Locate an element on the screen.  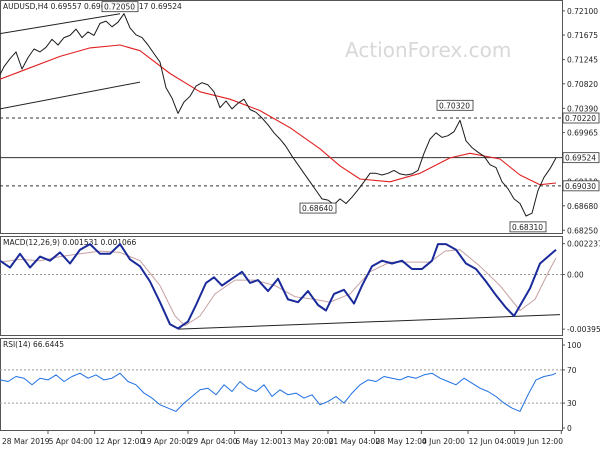
price-level-label-1: 0.69524 is located at coordinates (580, 158).